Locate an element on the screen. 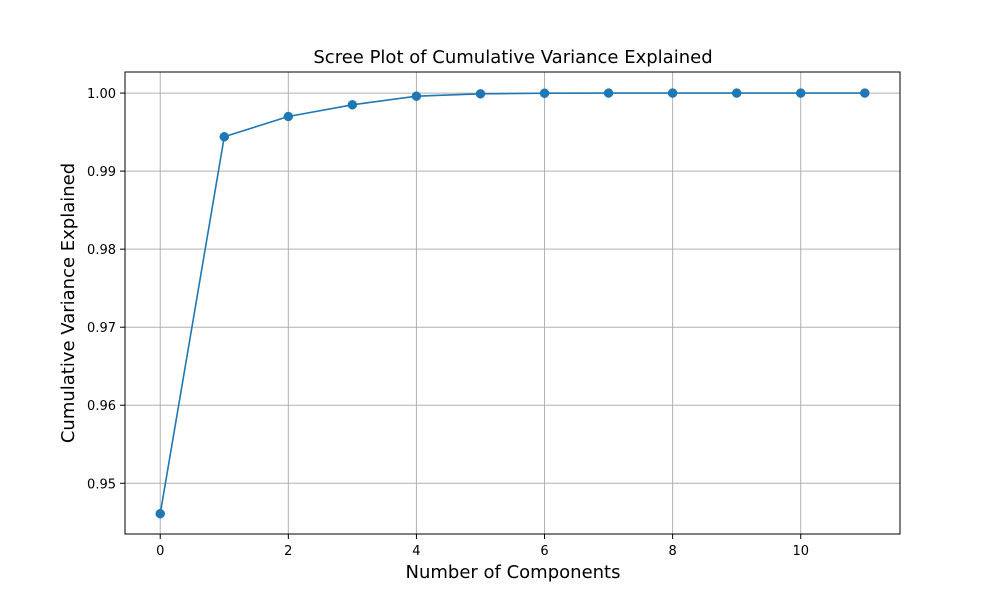 This screenshot has width=1000, height=604. x-tick-label: 8 is located at coordinates (672, 551).